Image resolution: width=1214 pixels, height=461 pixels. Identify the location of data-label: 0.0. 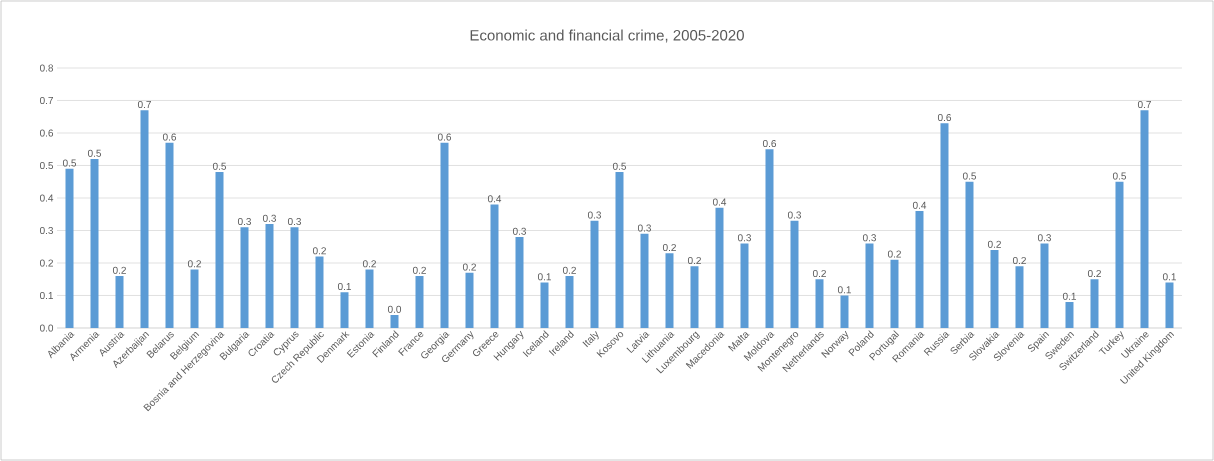
(394, 309).